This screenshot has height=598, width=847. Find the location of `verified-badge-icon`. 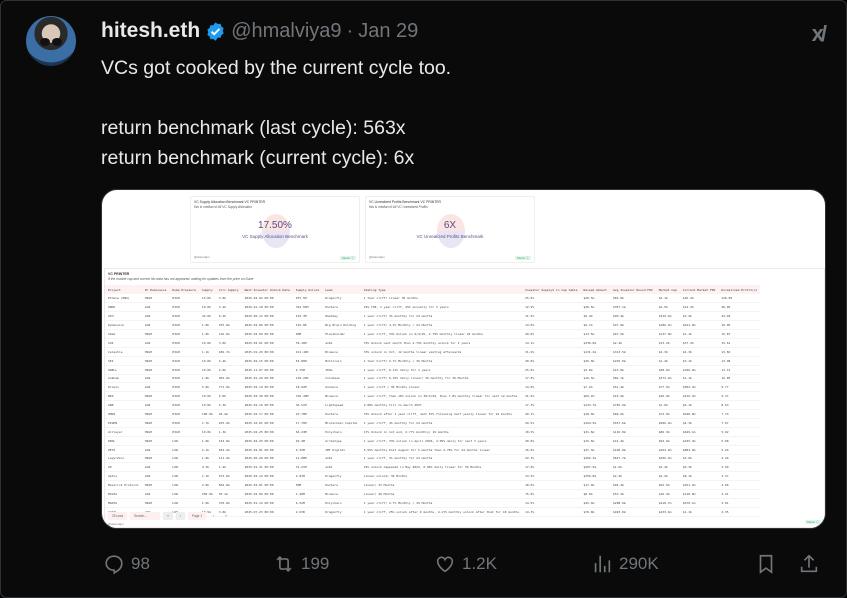

verified-badge-icon is located at coordinates (215, 31).